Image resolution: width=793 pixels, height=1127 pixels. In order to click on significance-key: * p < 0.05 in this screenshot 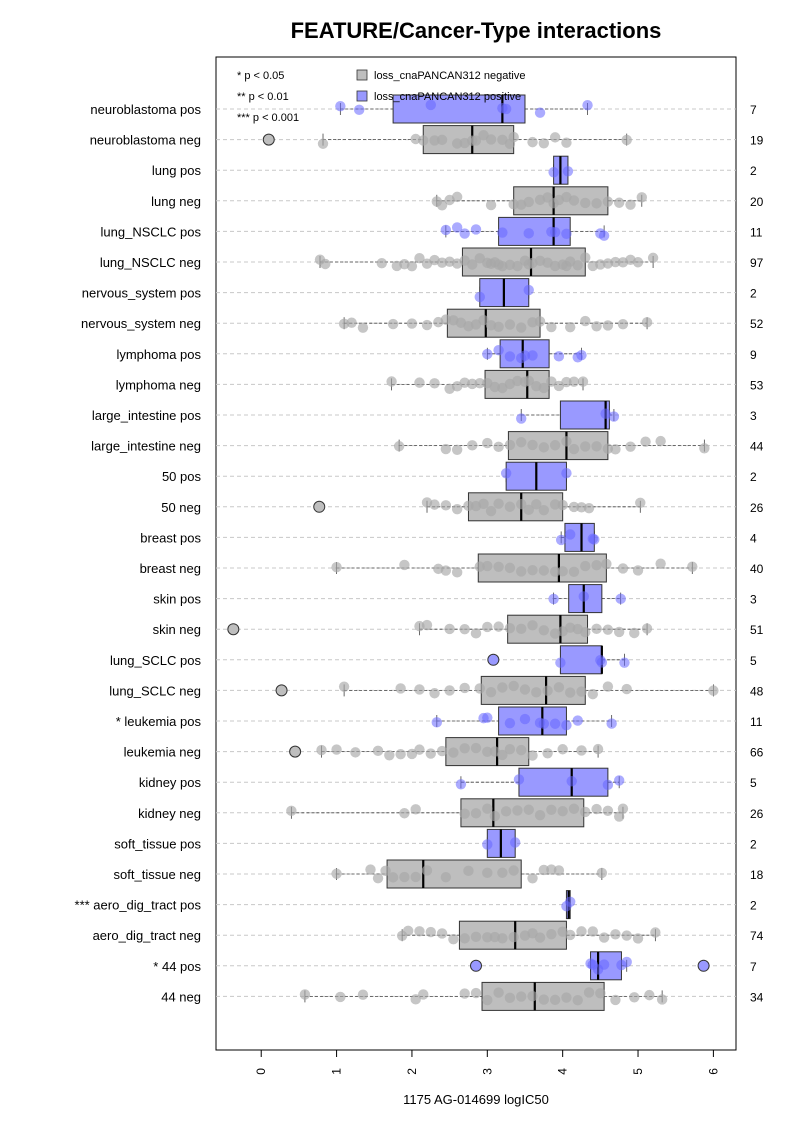, I will do `click(260, 76)`.